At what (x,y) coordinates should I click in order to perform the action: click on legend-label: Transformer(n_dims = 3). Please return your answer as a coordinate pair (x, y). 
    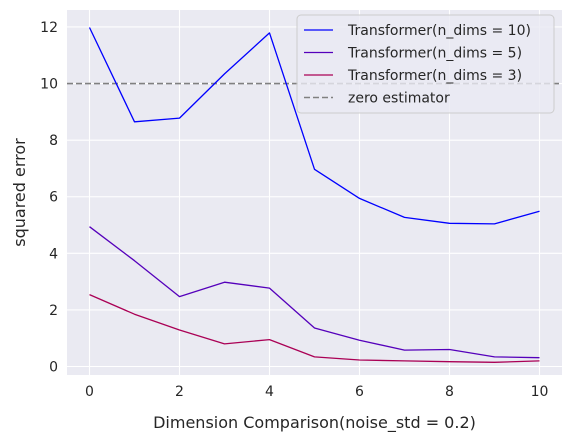
    Looking at the image, I should click on (434, 76).